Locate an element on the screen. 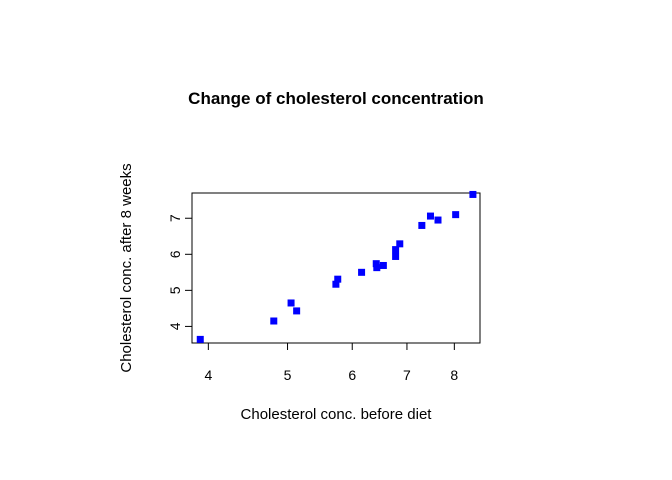 Image resolution: width=672 pixels, height=480 pixels. data-points is located at coordinates (336, 266).